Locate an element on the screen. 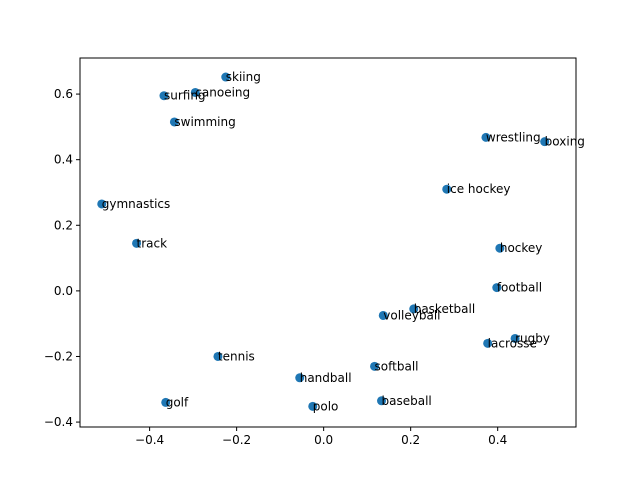 This screenshot has height=480, width=640. point-swimming is located at coordinates (174, 122).